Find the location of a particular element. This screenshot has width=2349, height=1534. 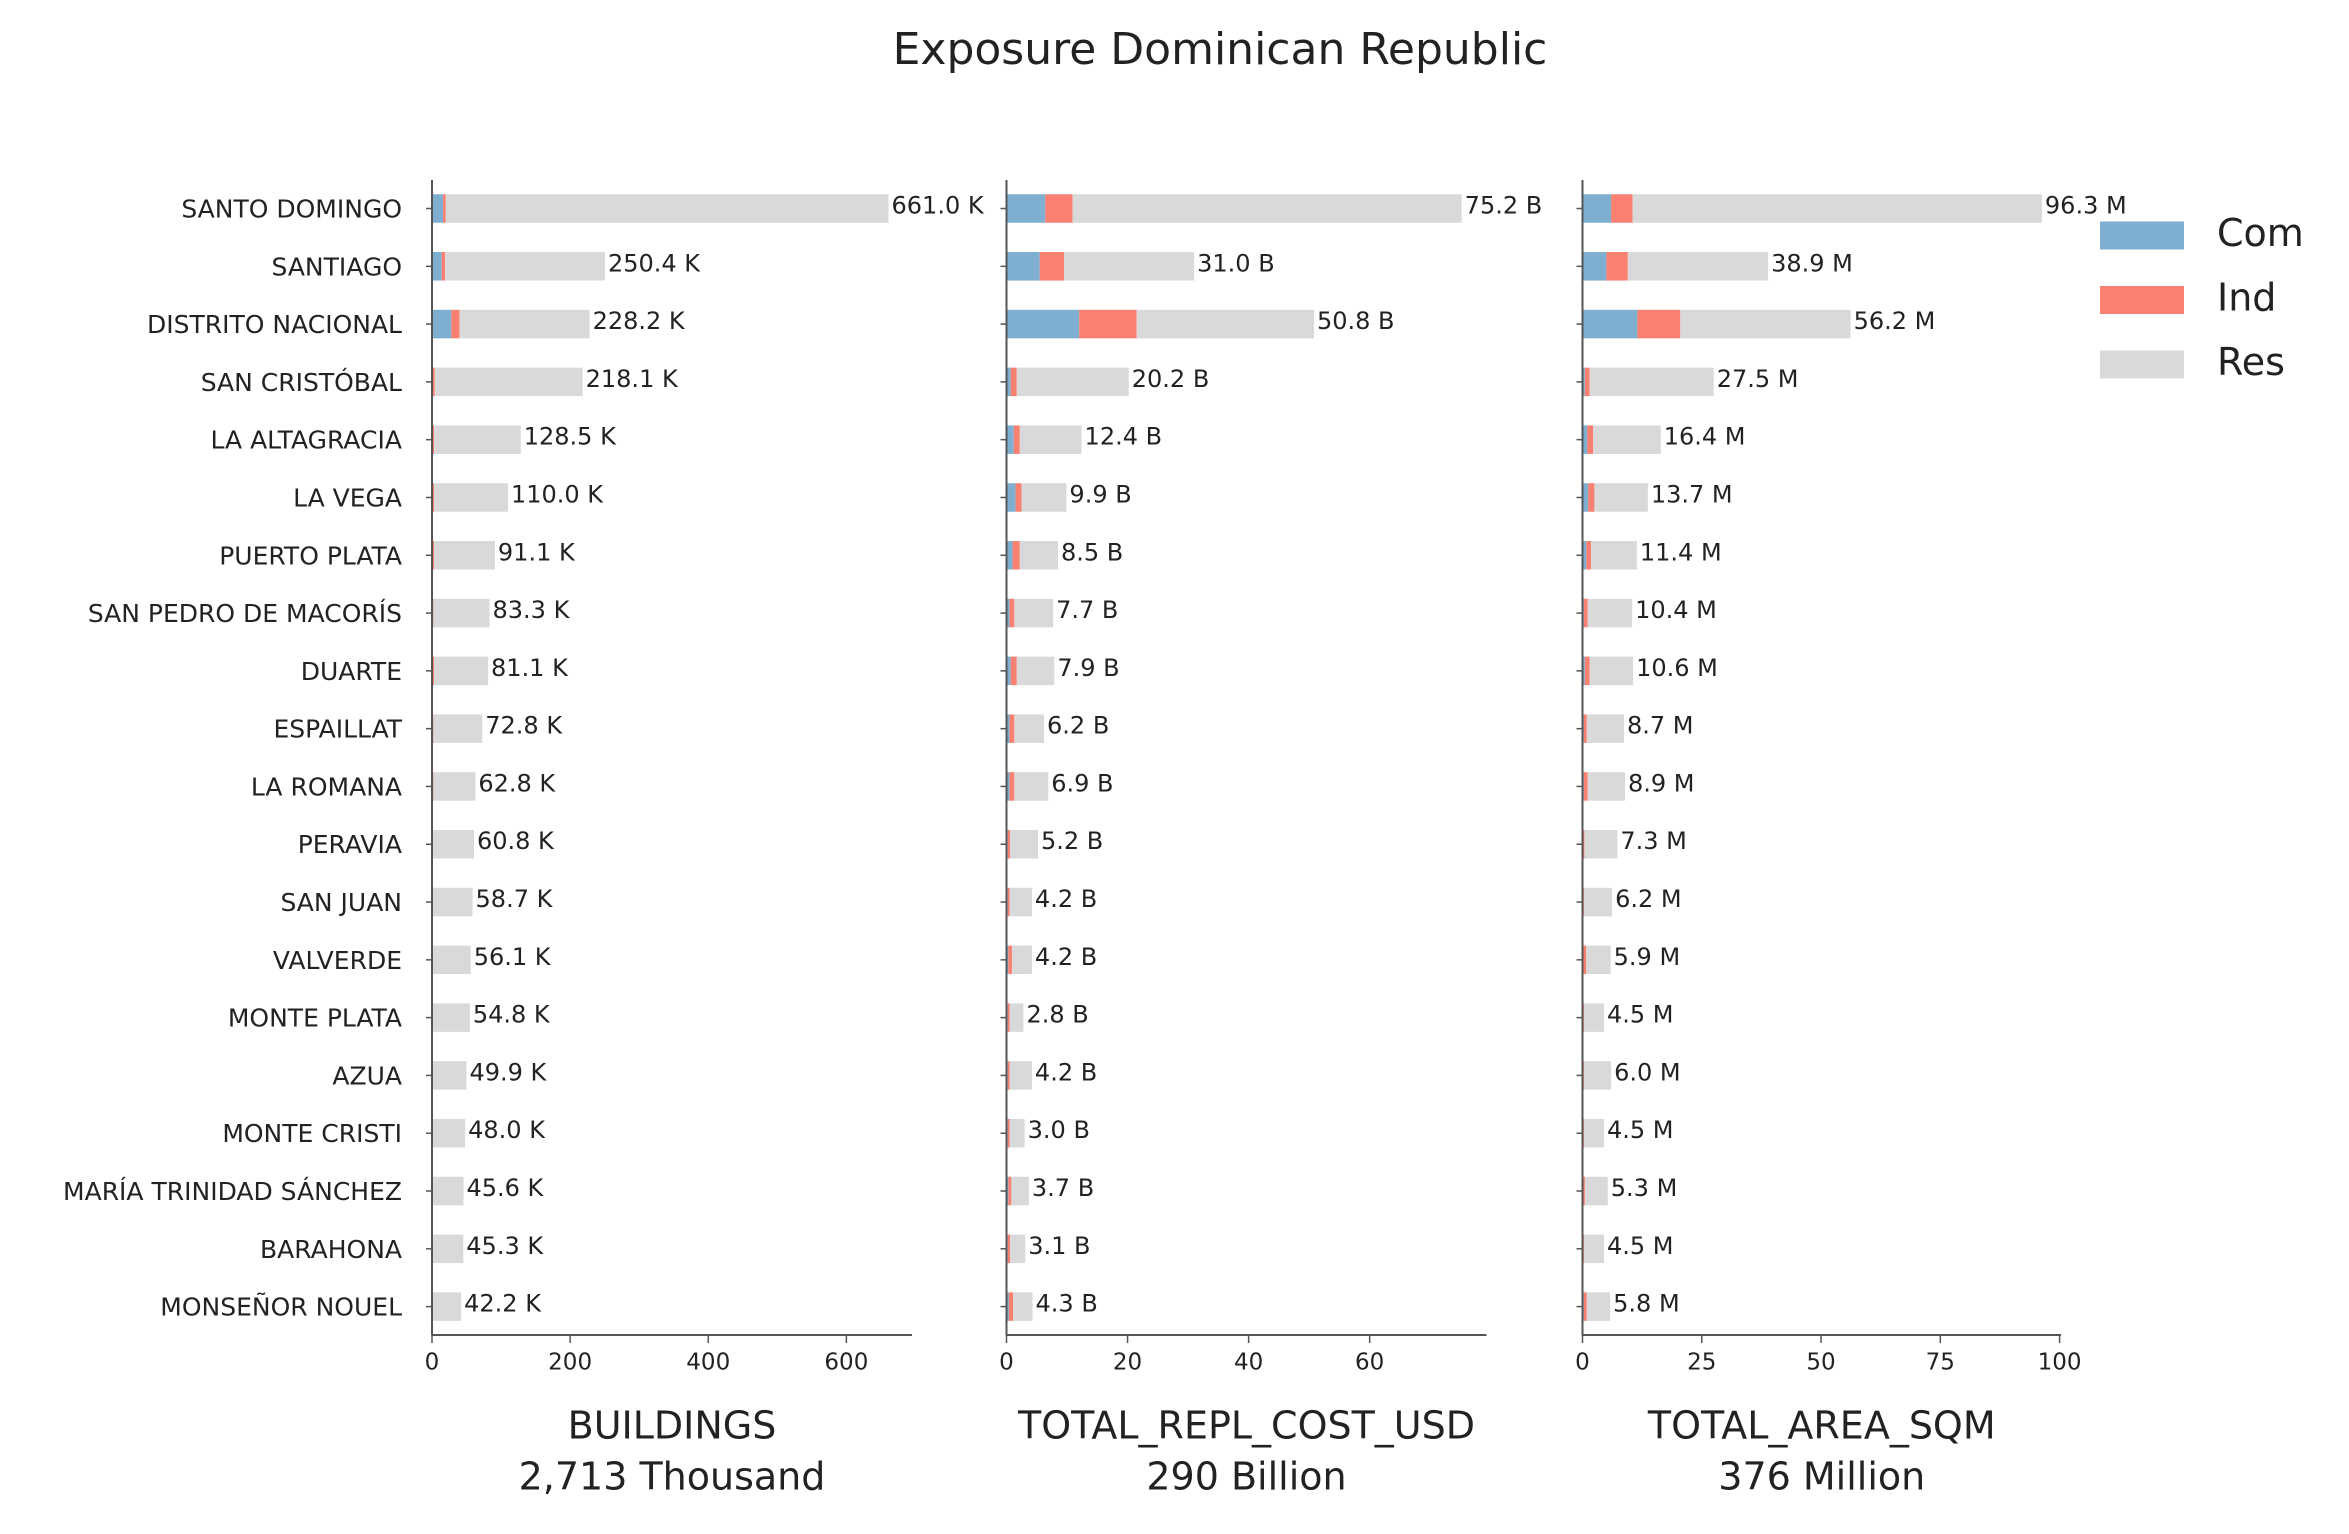

value-label: 20.2 B is located at coordinates (1171, 379).